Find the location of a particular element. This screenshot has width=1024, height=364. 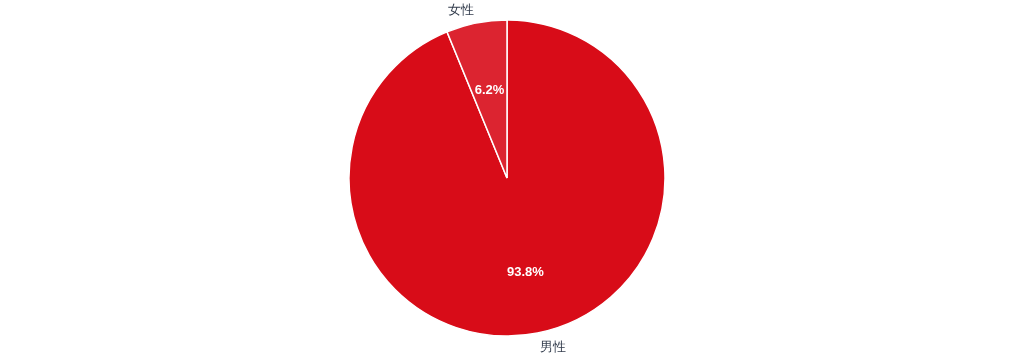

data-label: 93.8% is located at coordinates (525, 271).